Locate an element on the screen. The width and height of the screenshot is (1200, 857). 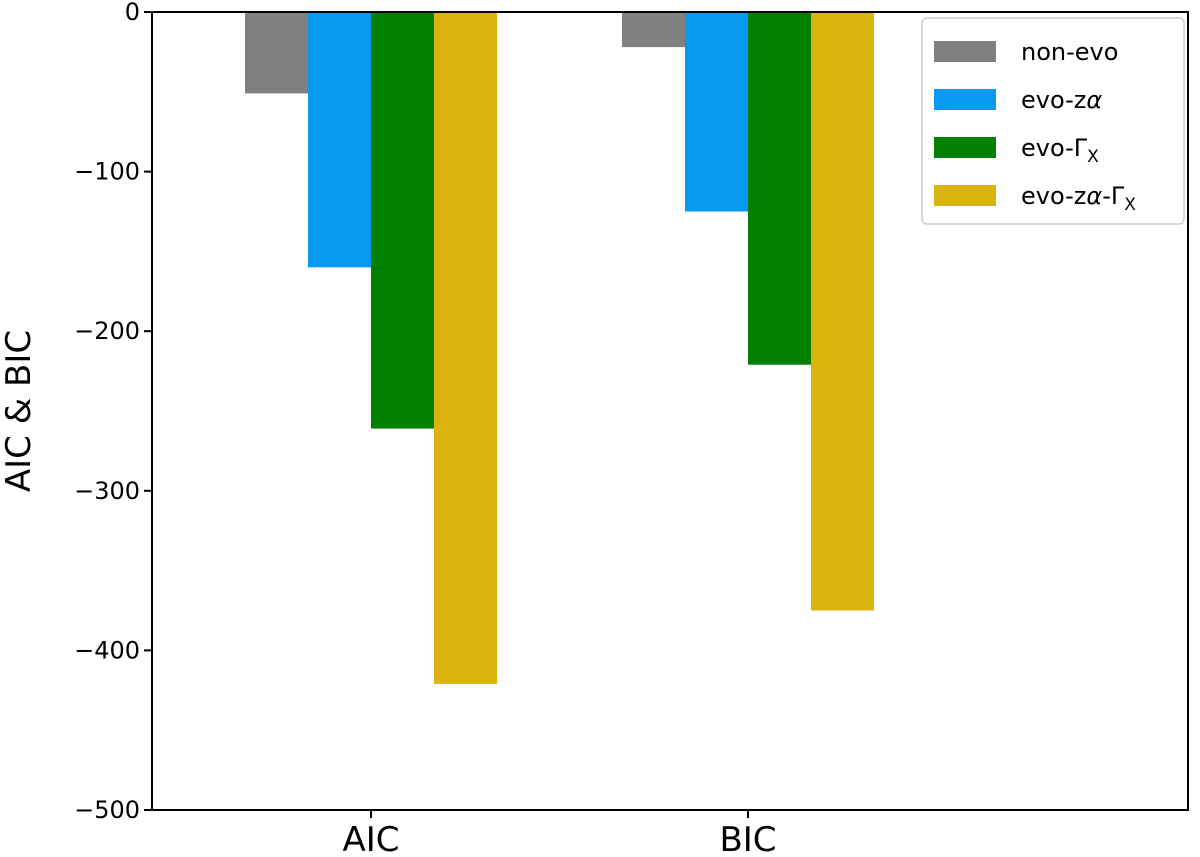
bar-evo-za-bic is located at coordinates (716, 112).